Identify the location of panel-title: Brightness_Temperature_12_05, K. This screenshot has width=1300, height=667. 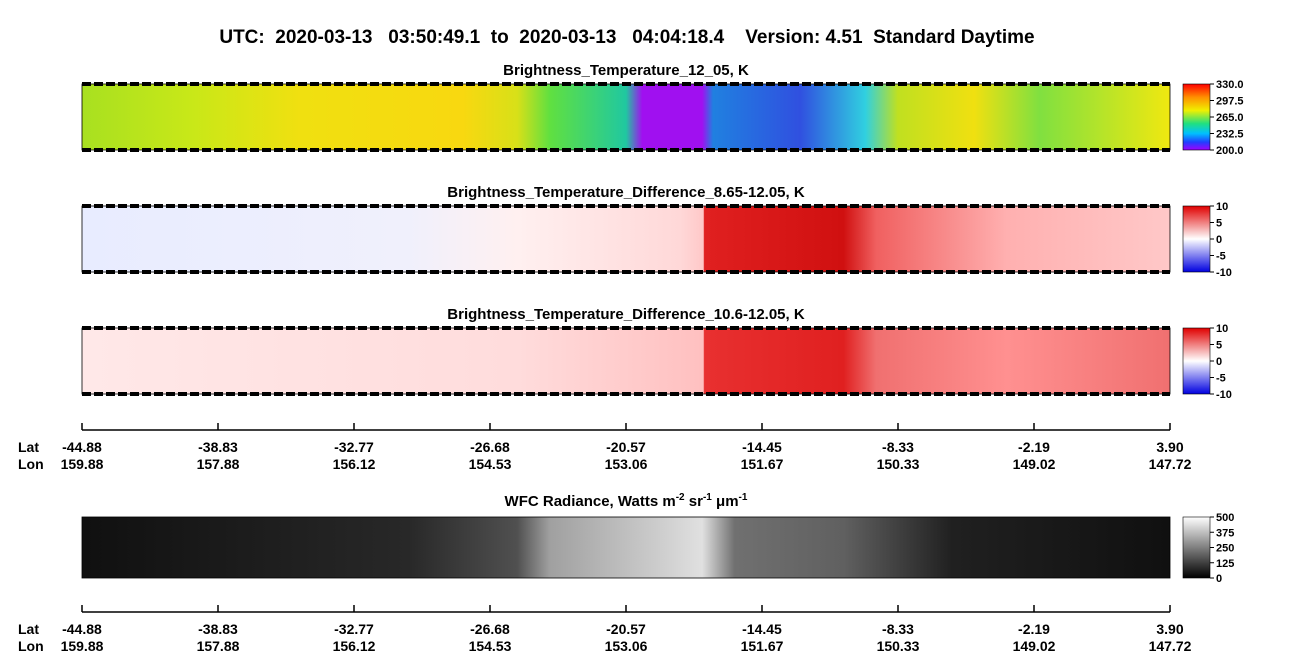
(626, 70).